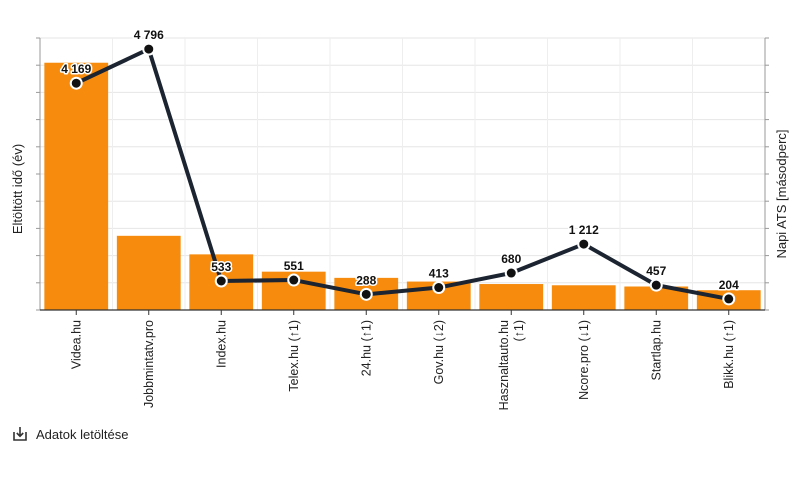 The height and width of the screenshot is (480, 800). I want to click on ats-label-0: 4 169, so click(76, 69).